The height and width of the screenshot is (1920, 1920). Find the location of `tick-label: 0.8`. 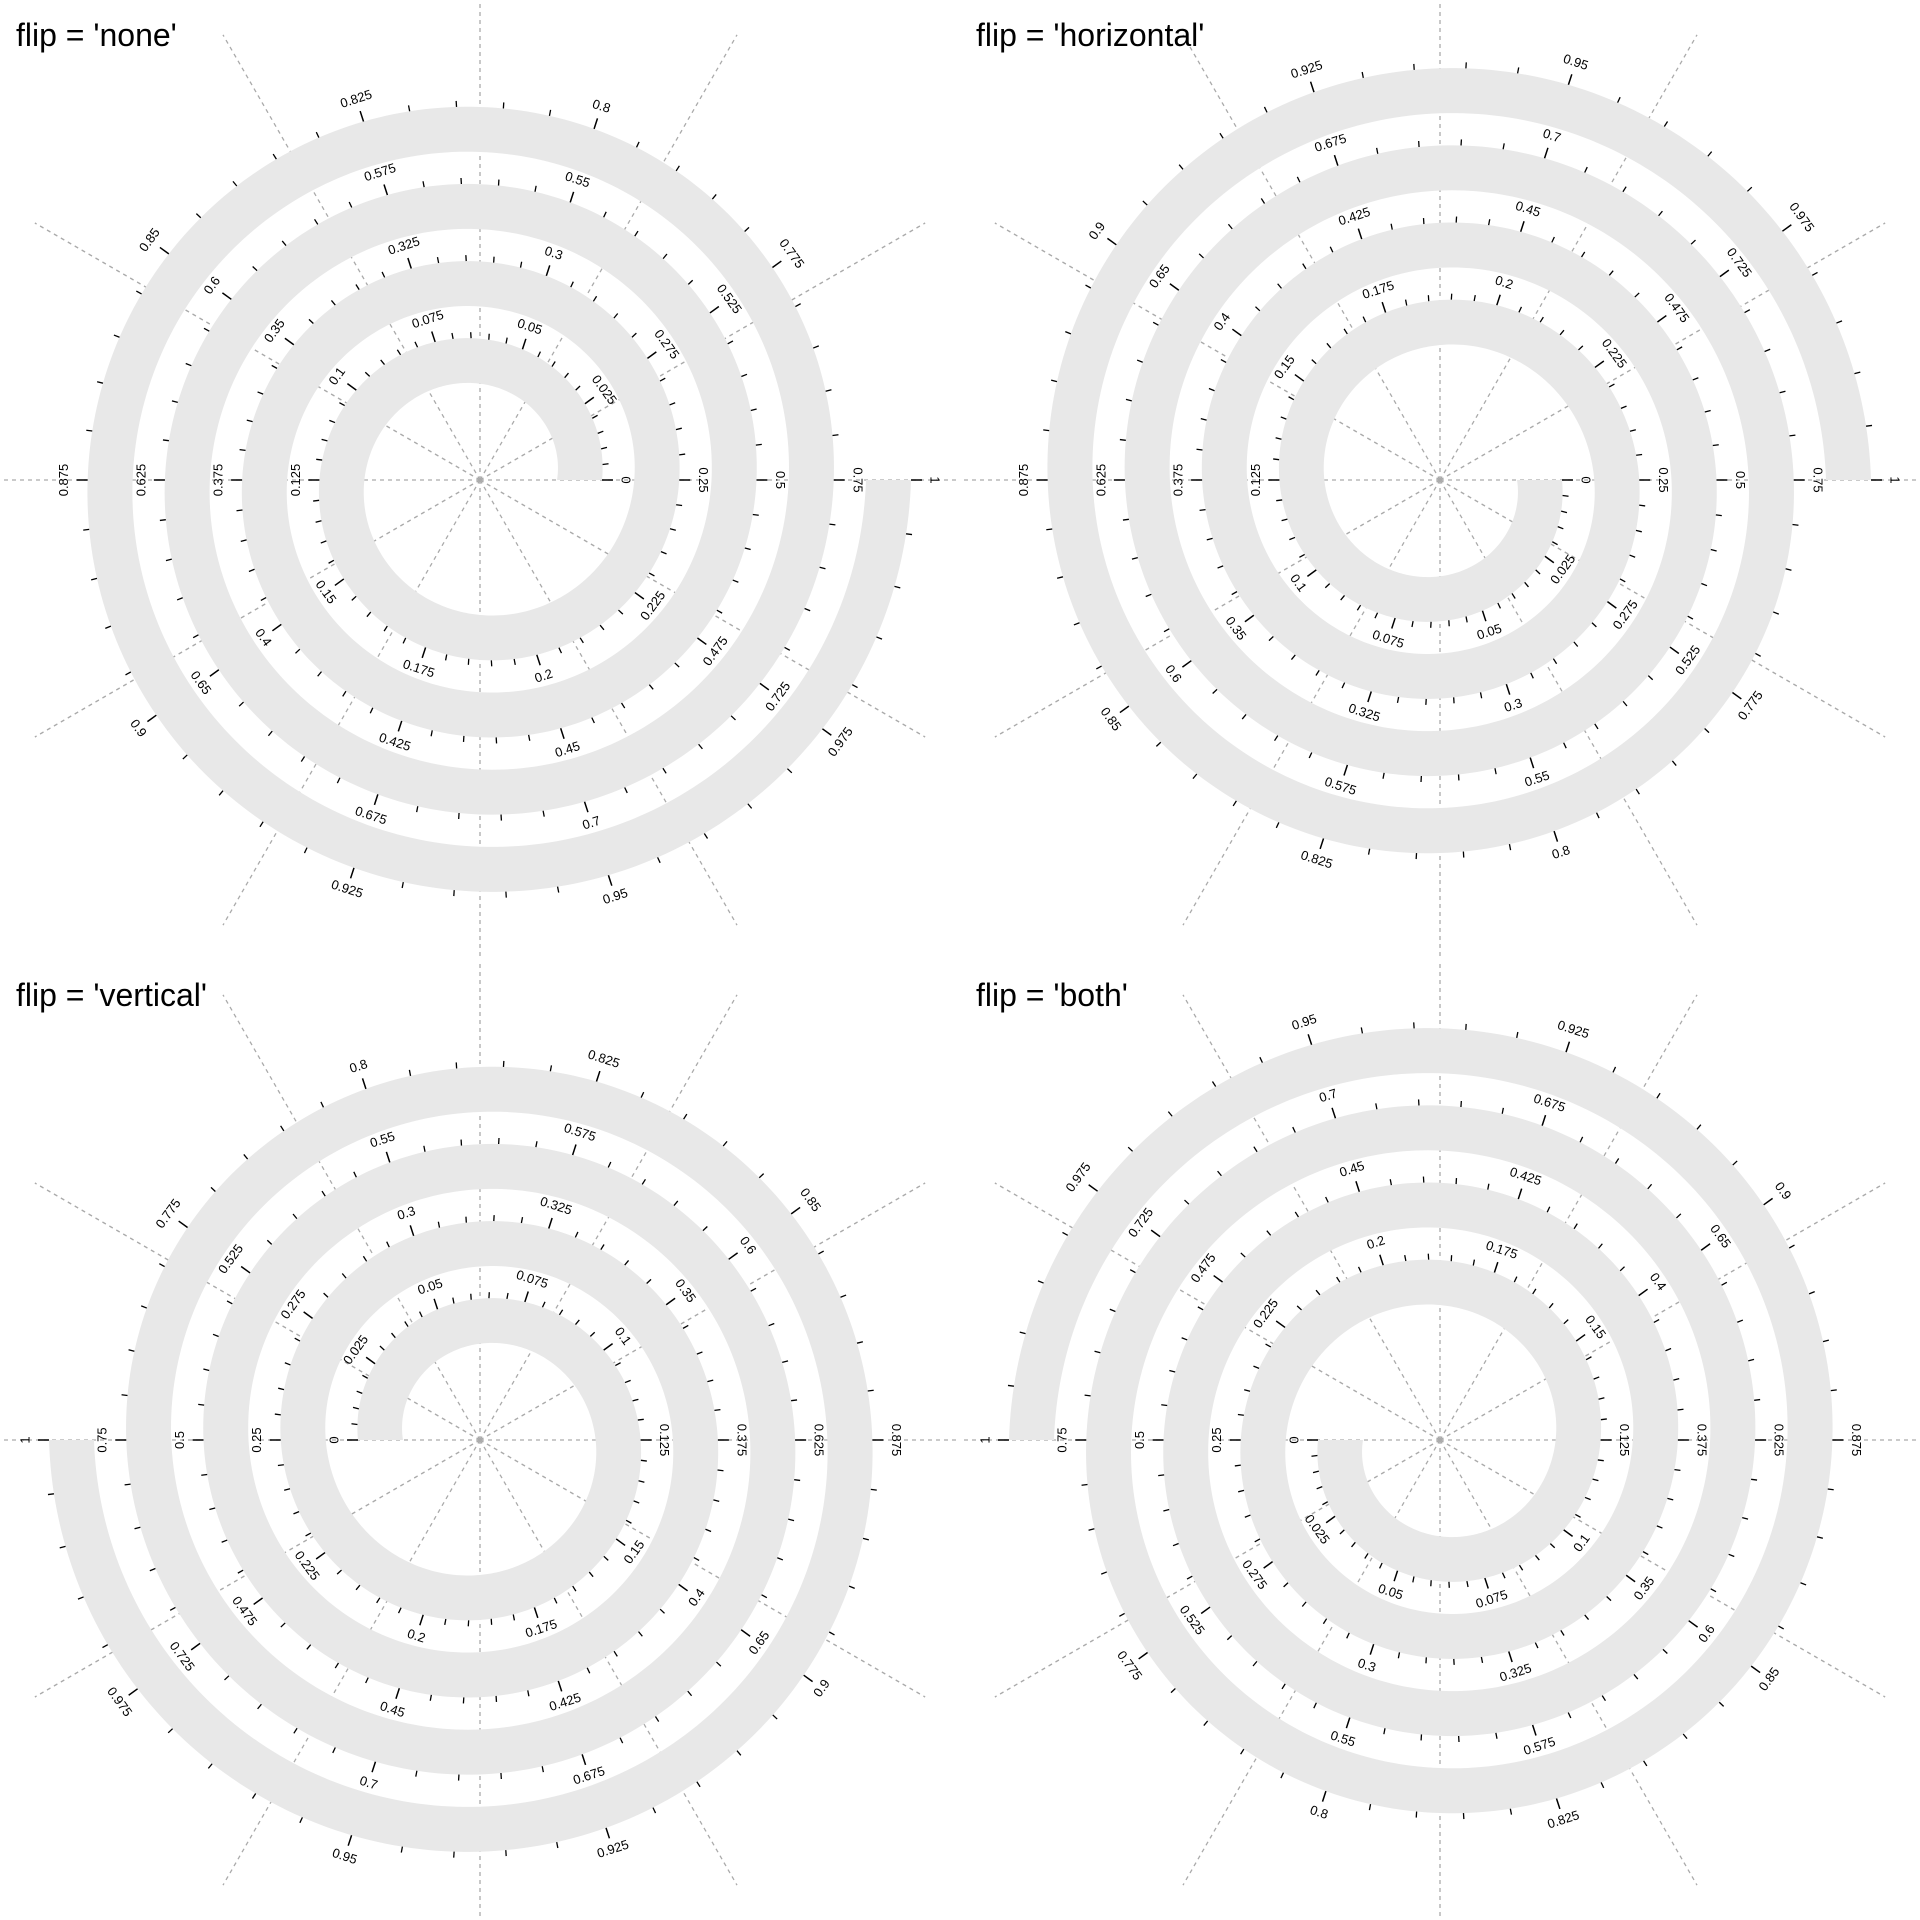

tick-label: 0.8 is located at coordinates (1561, 852).